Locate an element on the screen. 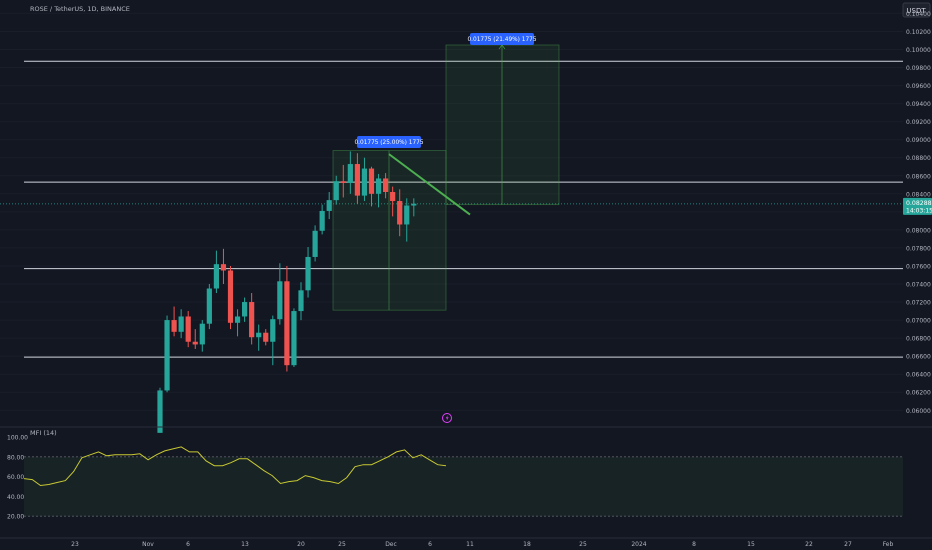 Image resolution: width=932 pixels, height=550 pixels. trendline is located at coordinates (429, 184).